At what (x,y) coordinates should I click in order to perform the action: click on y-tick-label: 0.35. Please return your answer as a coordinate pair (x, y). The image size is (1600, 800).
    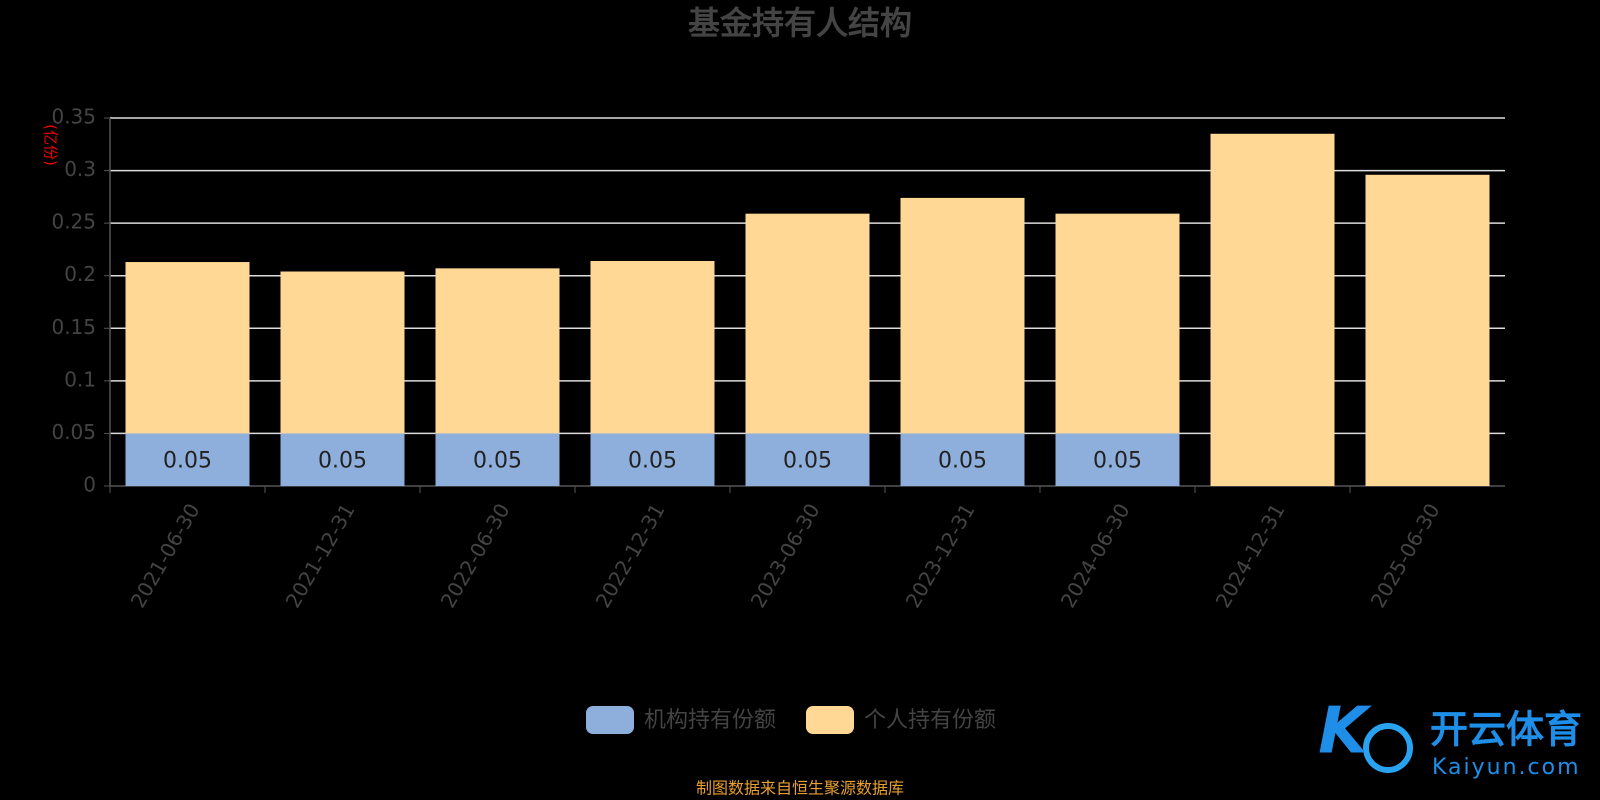
    Looking at the image, I should click on (73, 117).